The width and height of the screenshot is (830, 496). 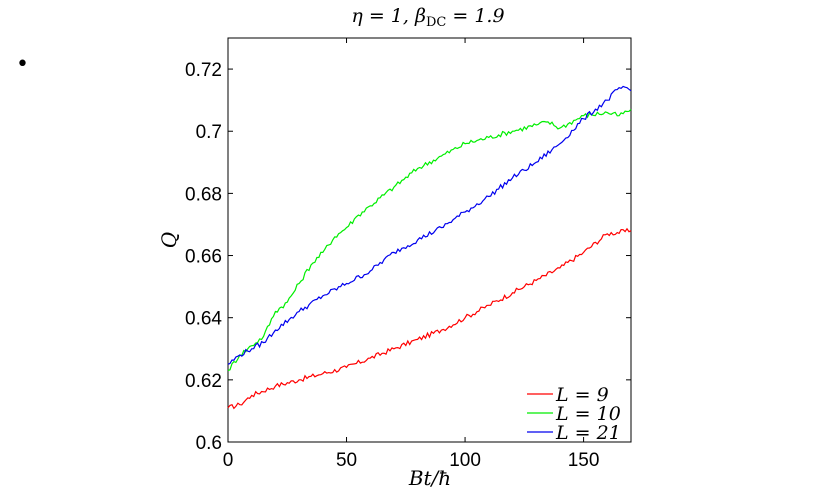 I want to click on y-tick-label: 0.7, so click(x=209, y=132).